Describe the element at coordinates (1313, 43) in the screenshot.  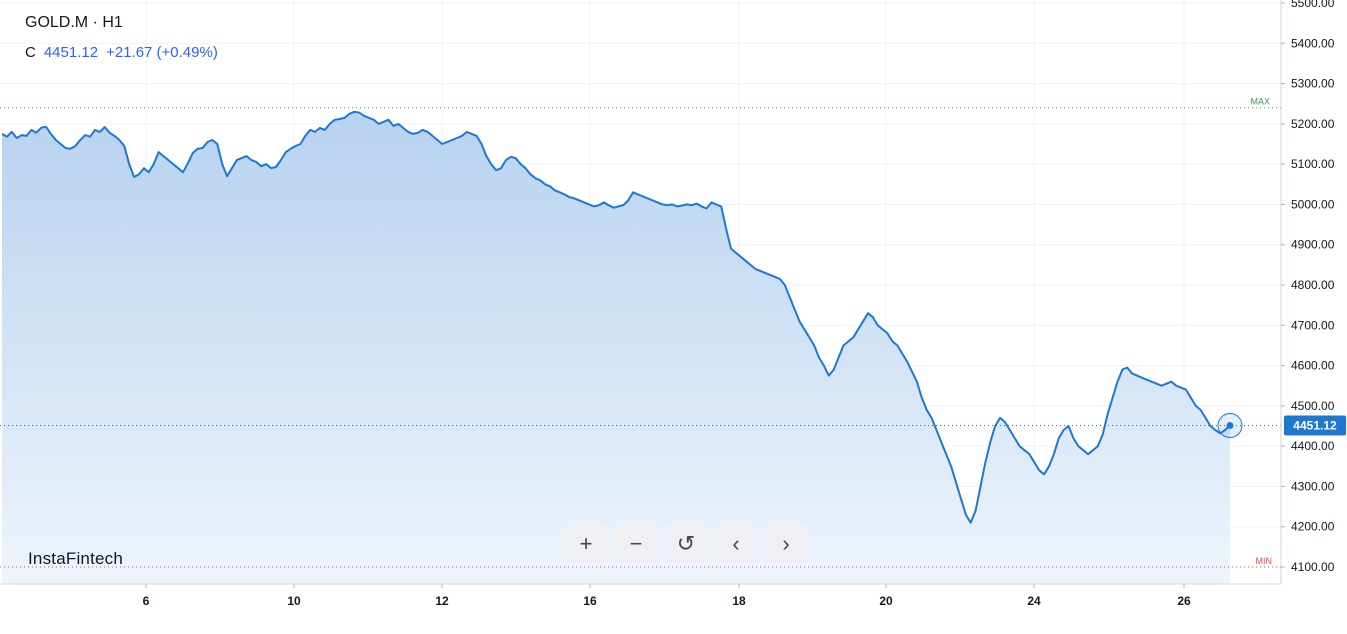
I see `y-tick-label: 5400.00` at that location.